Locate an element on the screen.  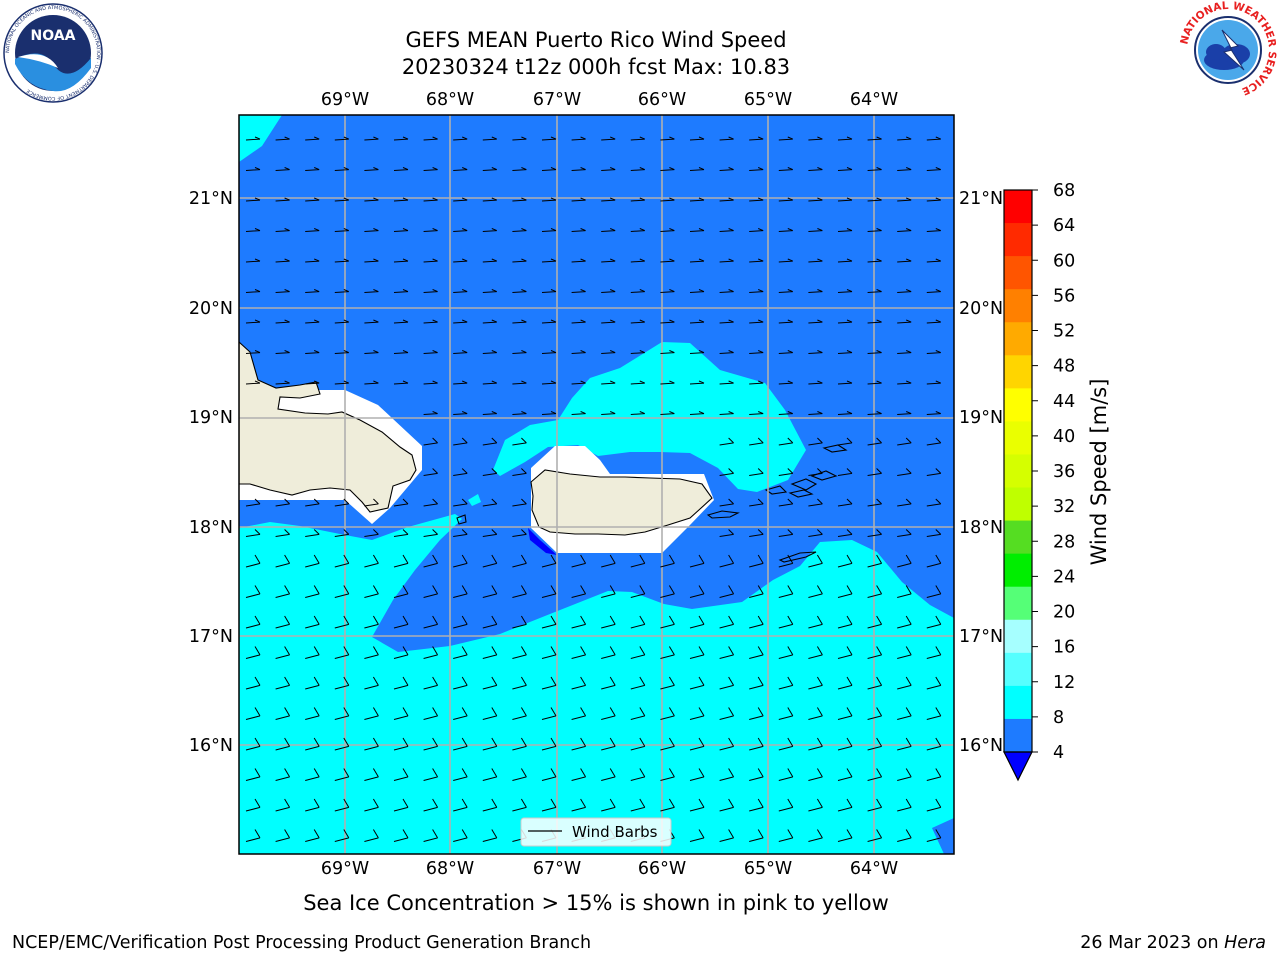
colorbar-tick-label: 8 is located at coordinates (1058, 718).